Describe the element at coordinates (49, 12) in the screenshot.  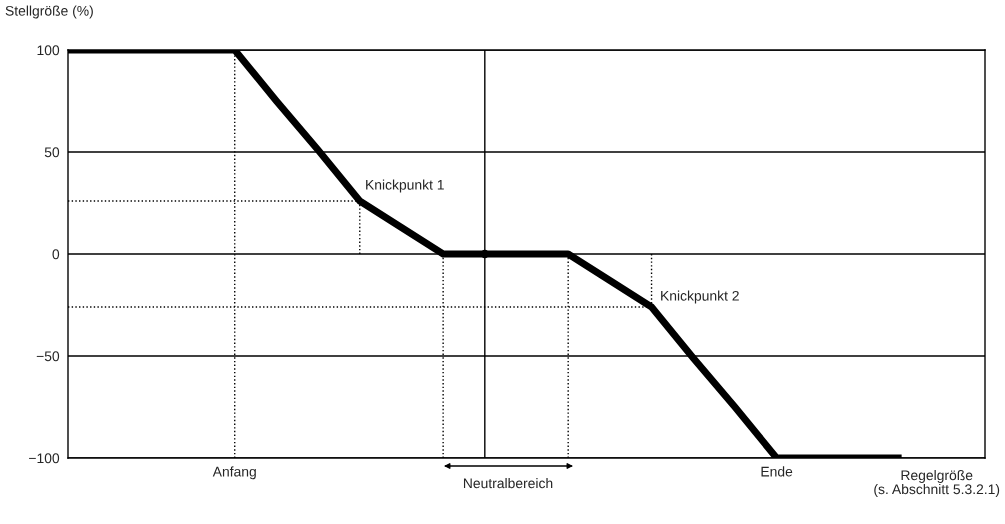
I see `y-axis-title: Stellgröße (%)` at that location.